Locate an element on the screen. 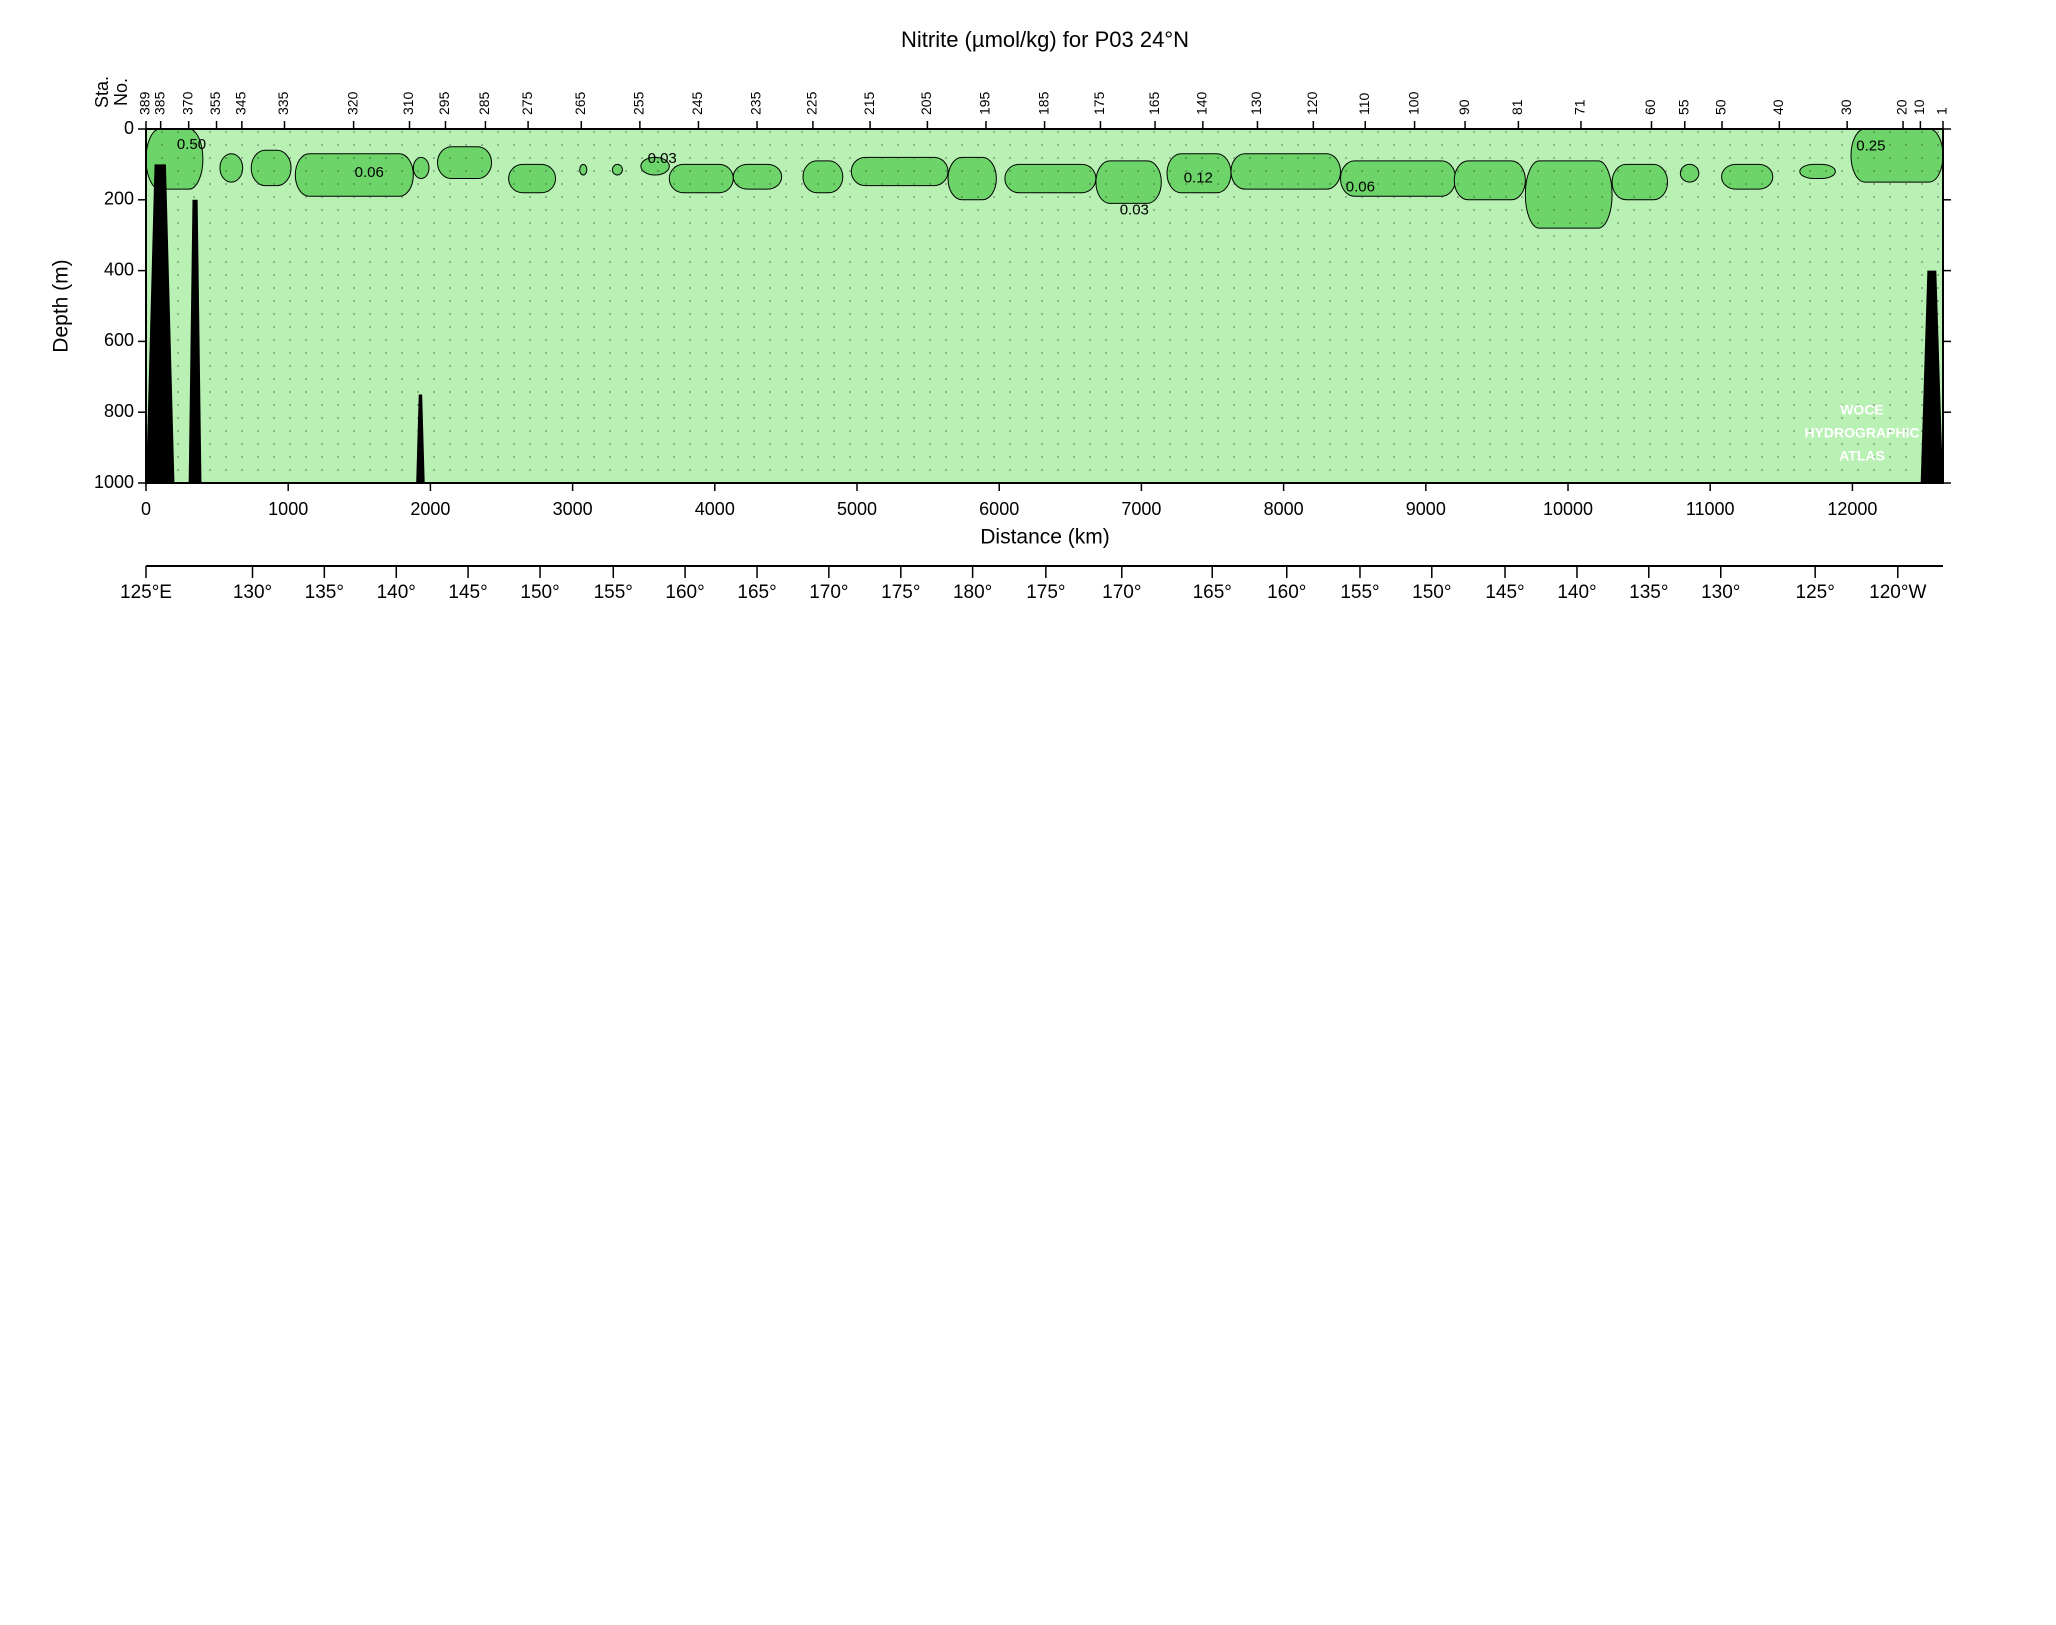  x-tick-label: 5000 is located at coordinates (857, 509).